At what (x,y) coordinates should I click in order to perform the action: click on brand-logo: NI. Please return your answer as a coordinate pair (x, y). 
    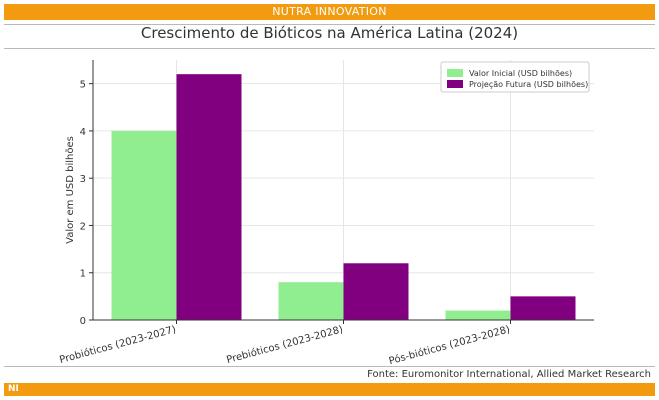
    Looking at the image, I should click on (13, 389).